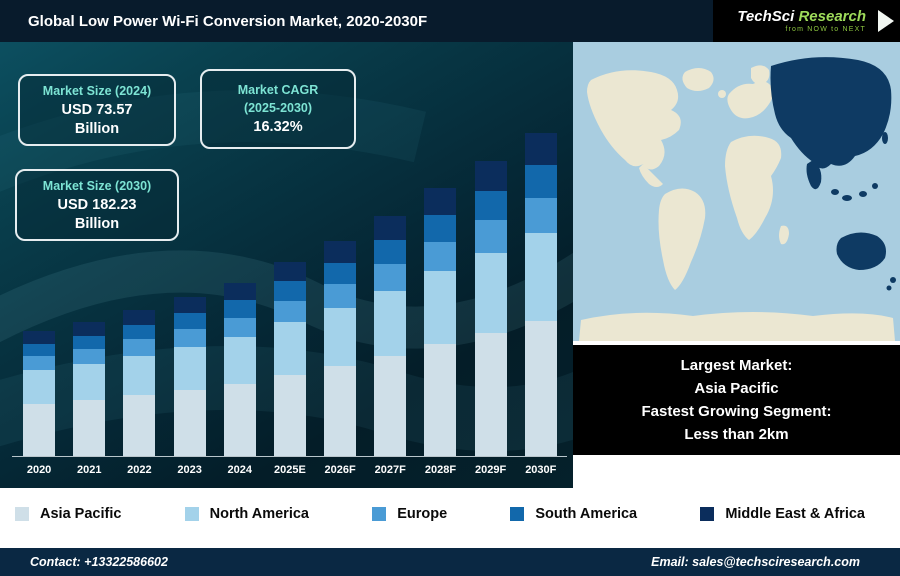 Image resolution: width=900 pixels, height=576 pixels. I want to click on bar-column-2027f: 2027F, so click(390, 301).